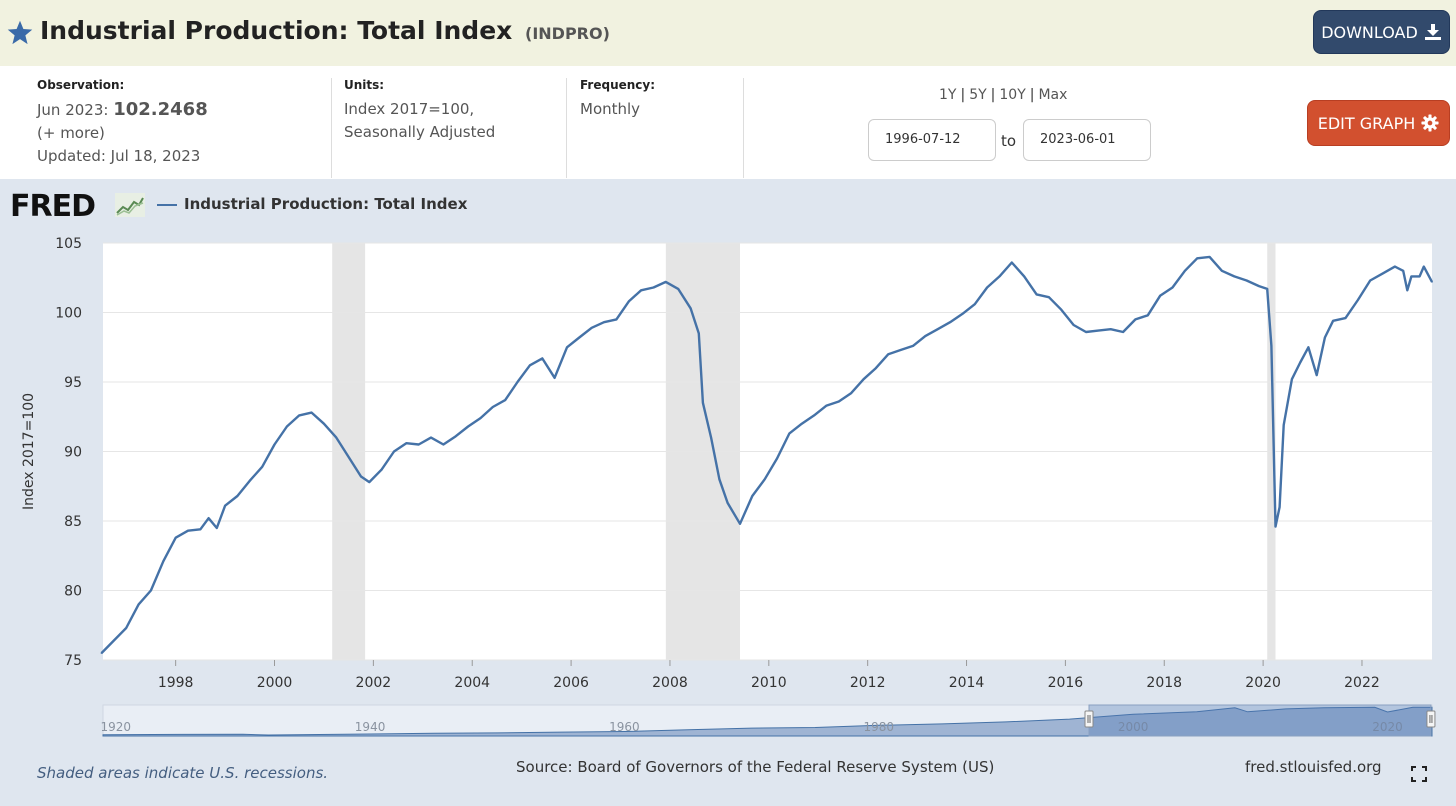  What do you see at coordinates (670, 683) in the screenshot?
I see `x-tick-label: 2008` at bounding box center [670, 683].